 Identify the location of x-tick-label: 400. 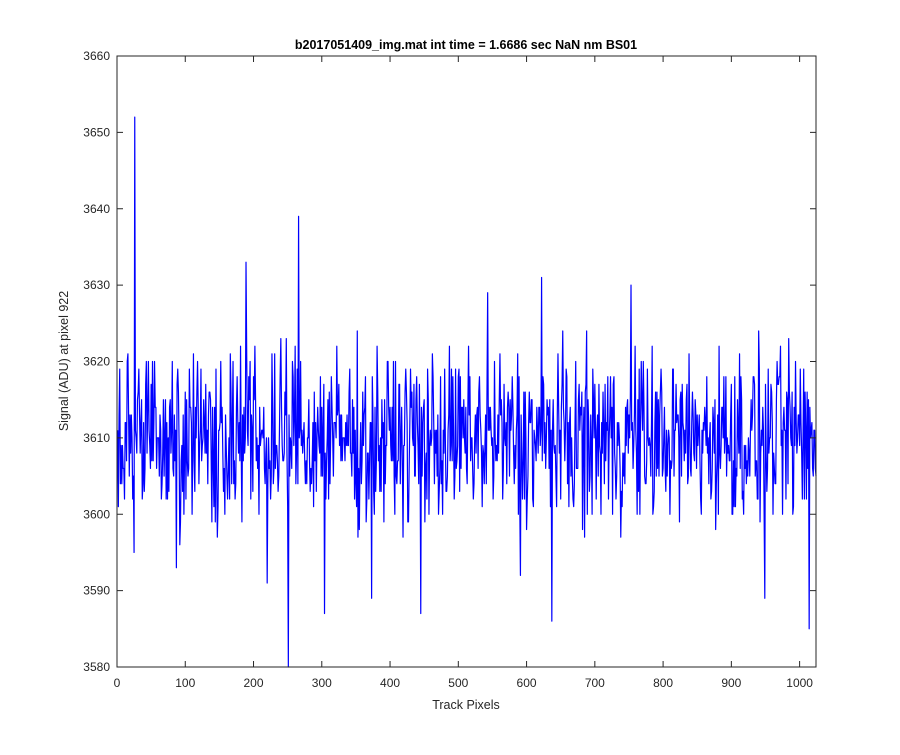
(390, 683).